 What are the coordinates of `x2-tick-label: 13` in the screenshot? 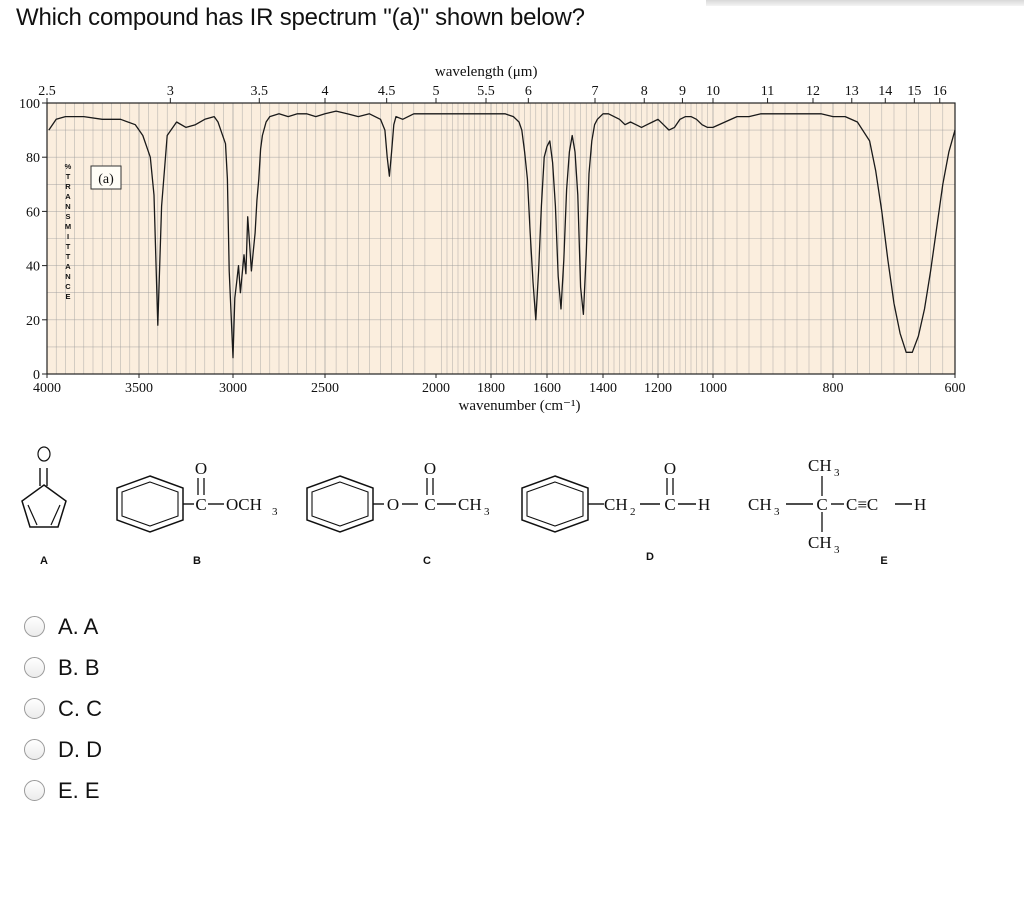 It's located at (852, 91).